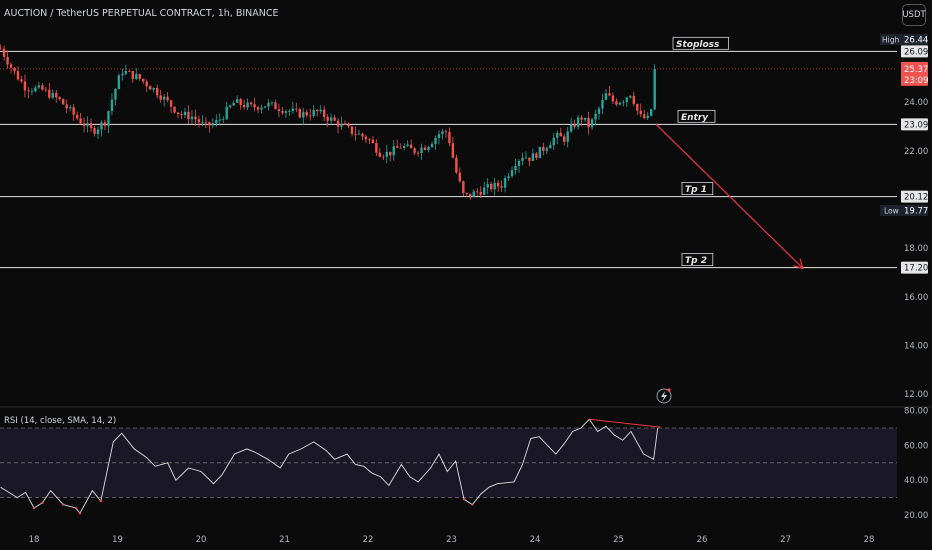 This screenshot has height=550, width=932. What do you see at coordinates (890, 40) in the screenshot?
I see `high-tag-label: High` at bounding box center [890, 40].